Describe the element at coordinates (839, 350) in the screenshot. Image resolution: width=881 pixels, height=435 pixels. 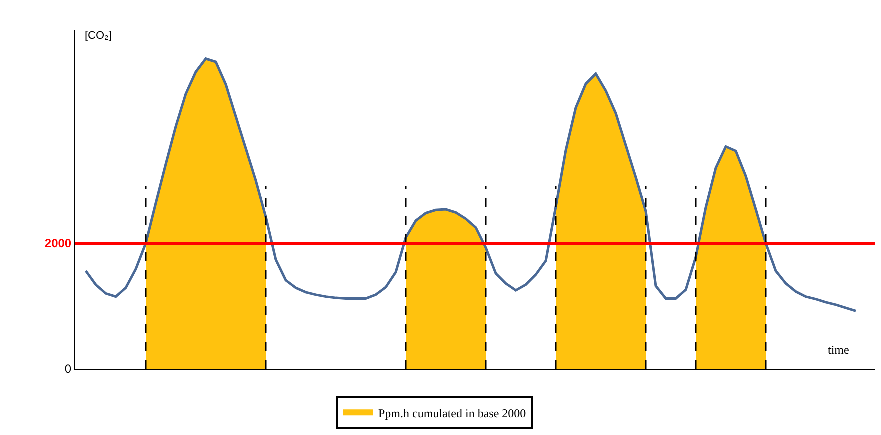
I see `x-axis-title: time` at that location.